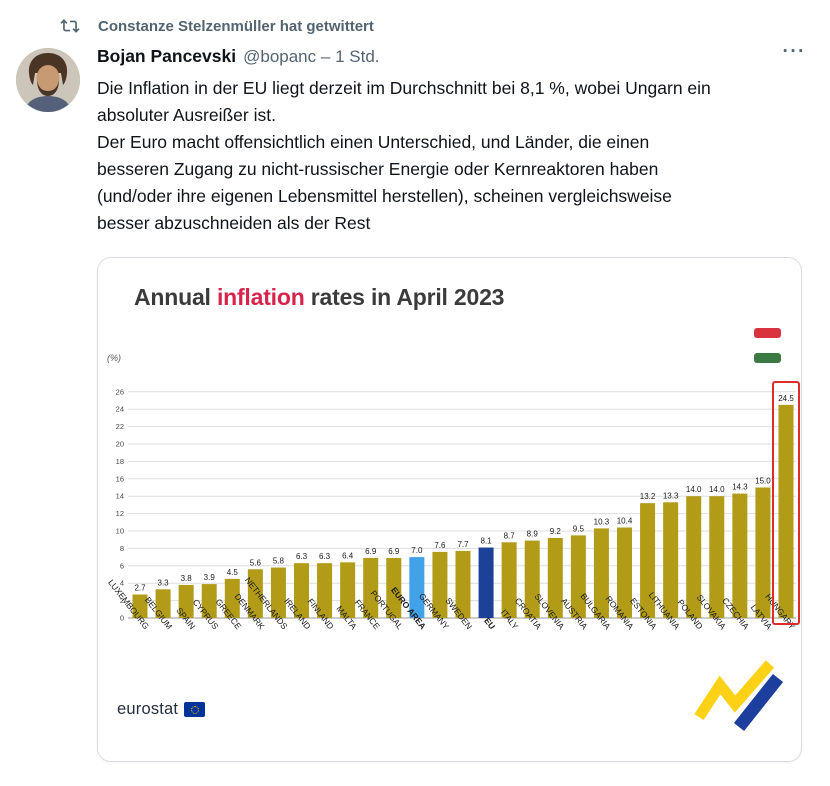  I want to click on bar-value-label: 3.9, so click(210, 577).